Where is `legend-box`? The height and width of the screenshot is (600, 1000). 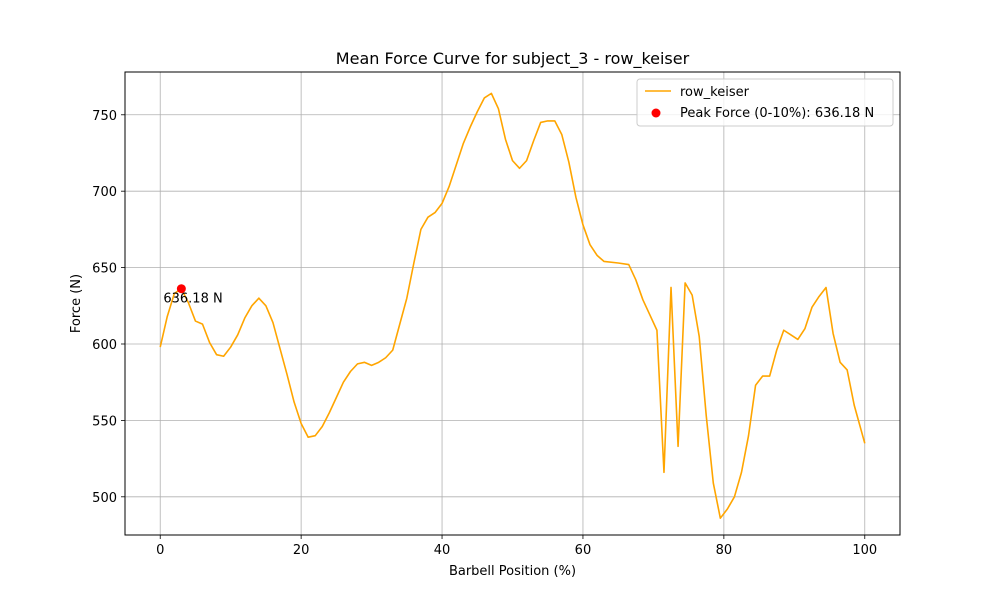
legend-box is located at coordinates (765, 102).